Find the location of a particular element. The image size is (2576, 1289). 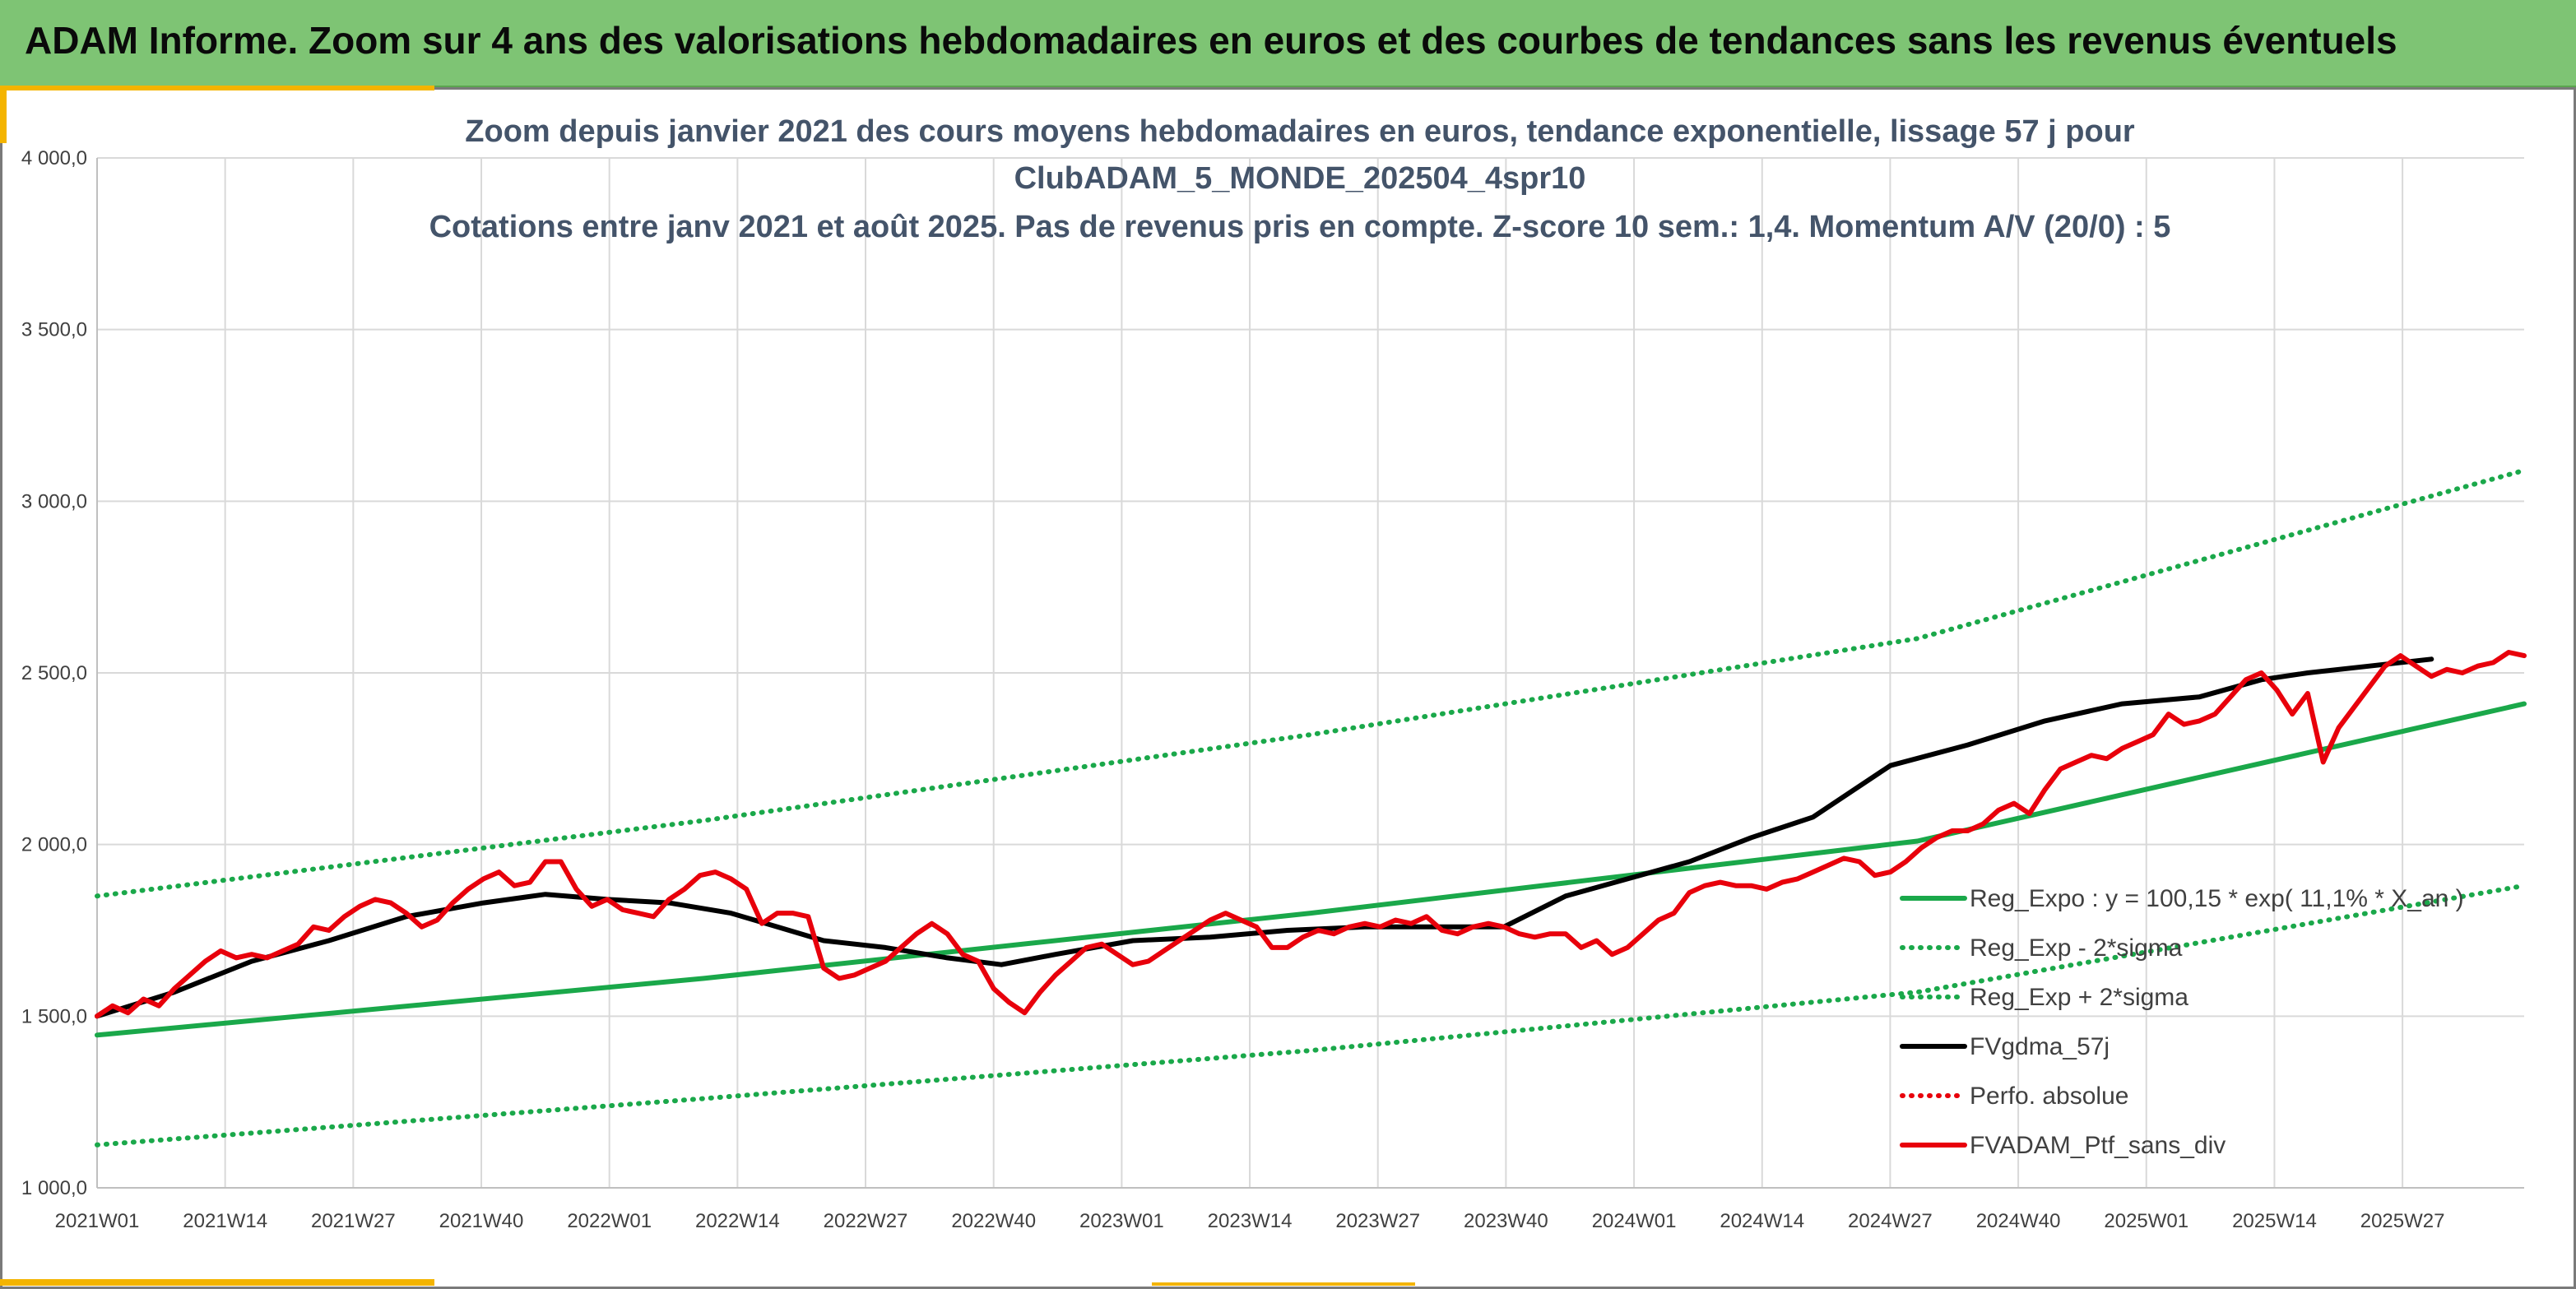

y-tick-label: 2 500,0 is located at coordinates (54, 673).